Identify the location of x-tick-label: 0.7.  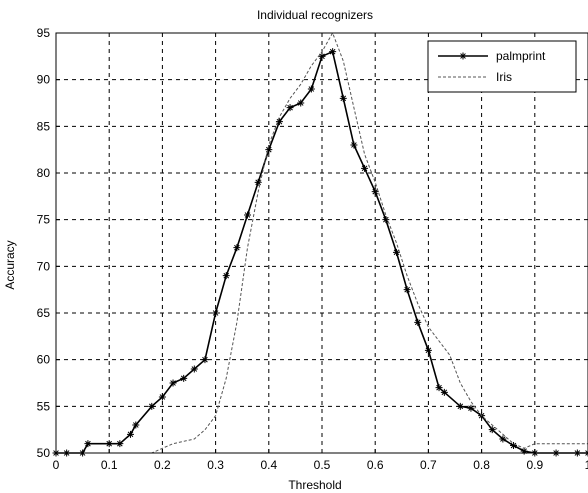
(428, 465).